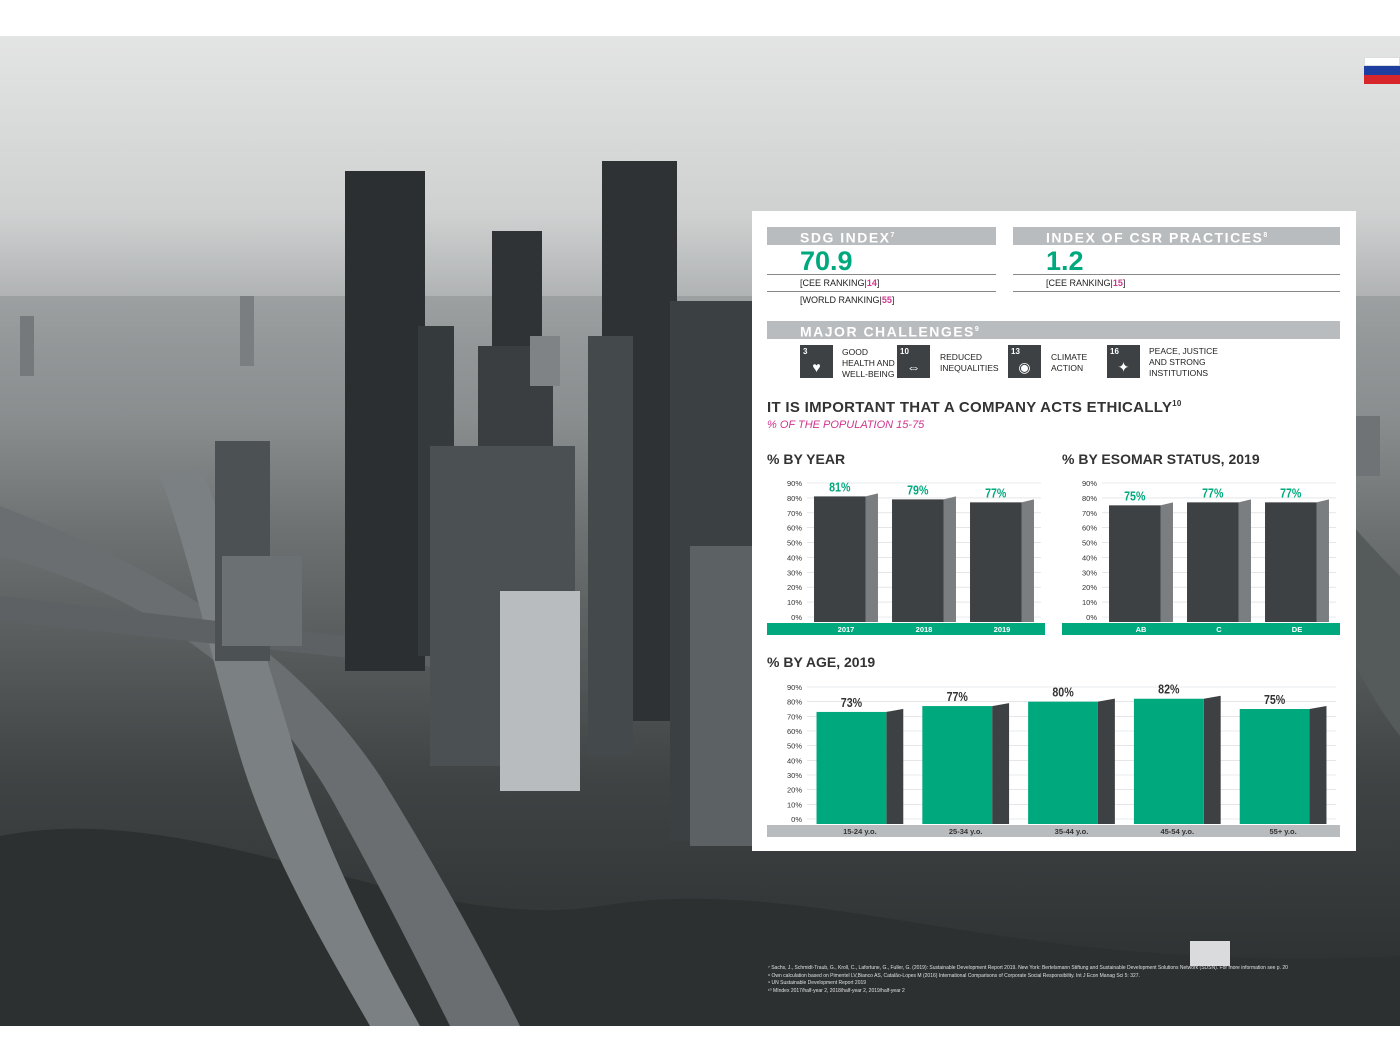  I want to click on major-challenges-title: MAJOR CHALLENGES, so click(887, 331).